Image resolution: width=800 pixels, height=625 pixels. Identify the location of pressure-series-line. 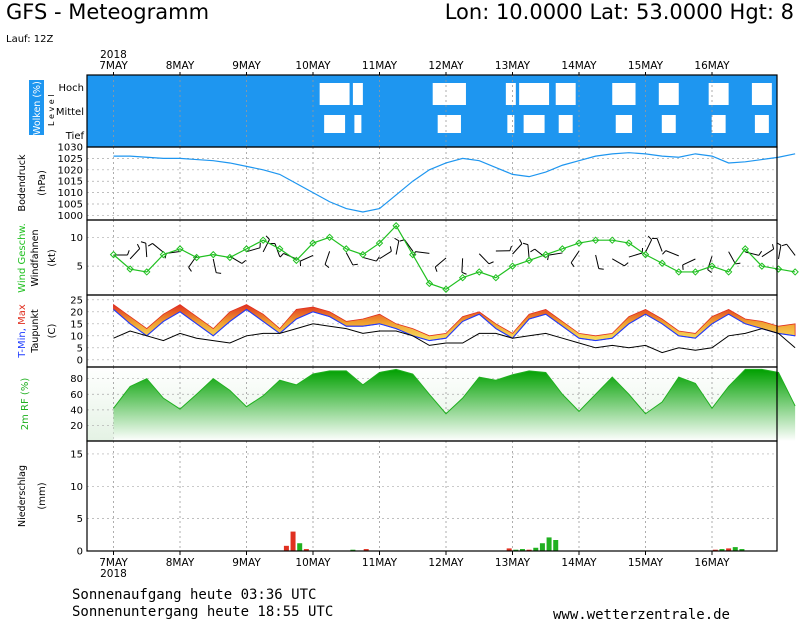
(454, 182).